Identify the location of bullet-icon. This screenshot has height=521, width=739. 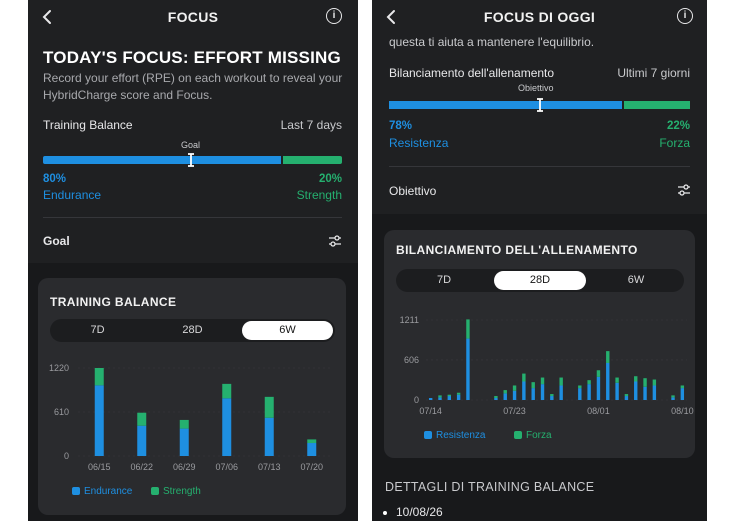
(385, 513).